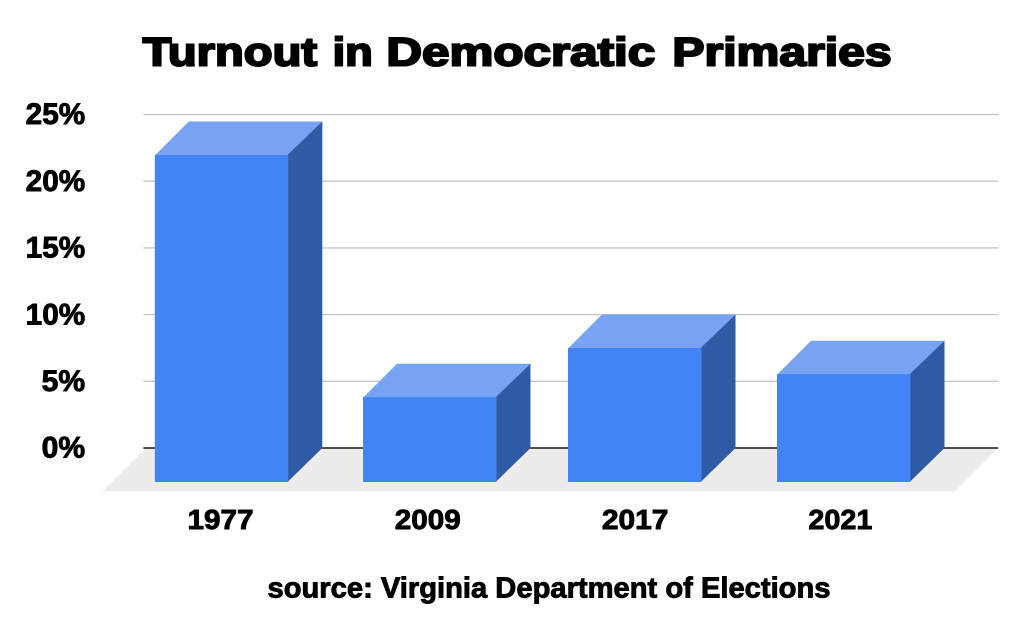  Describe the element at coordinates (781, 53) in the screenshot. I see `svg-text: Primaries` at that location.